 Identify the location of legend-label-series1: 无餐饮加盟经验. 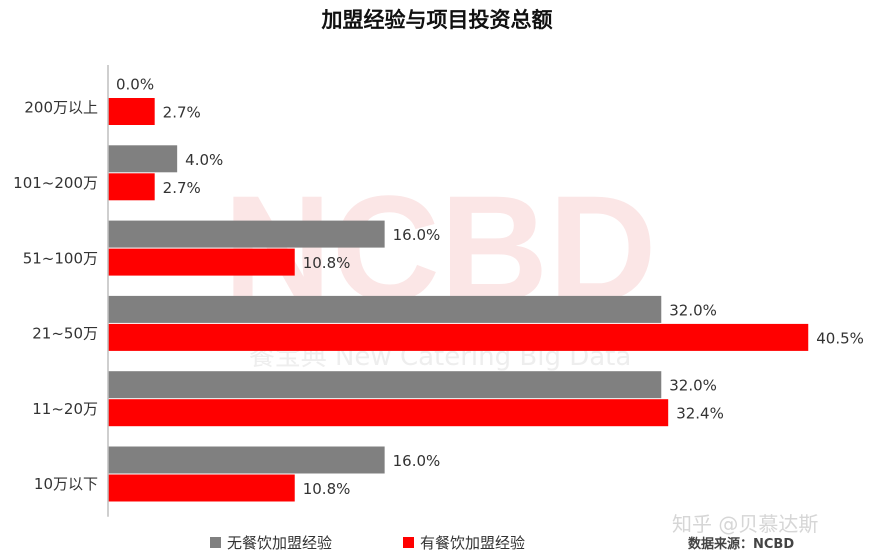
(280, 543).